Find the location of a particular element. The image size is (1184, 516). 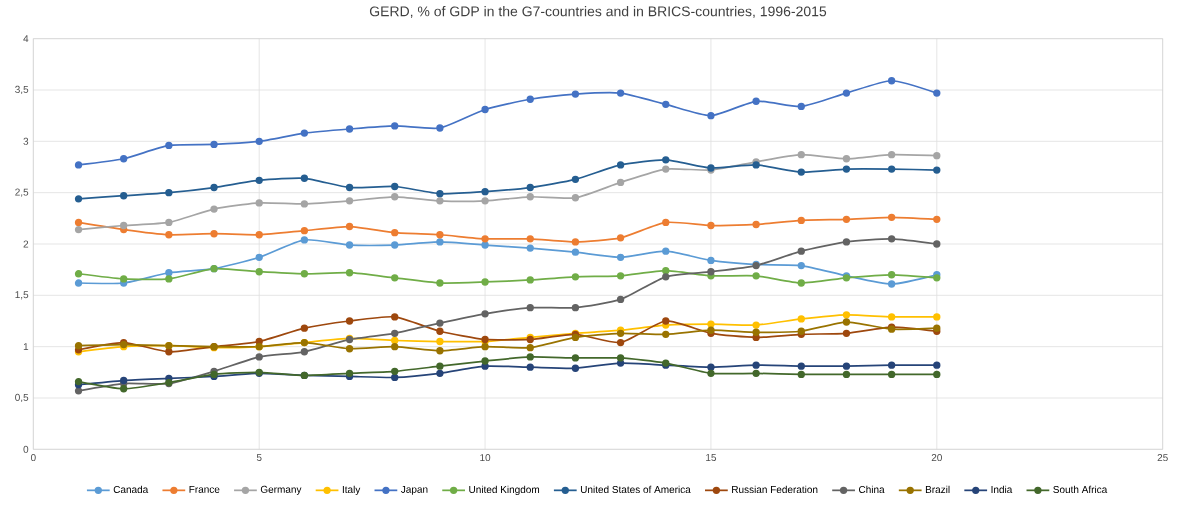

y-tick-label: 2,5 is located at coordinates (22, 192).